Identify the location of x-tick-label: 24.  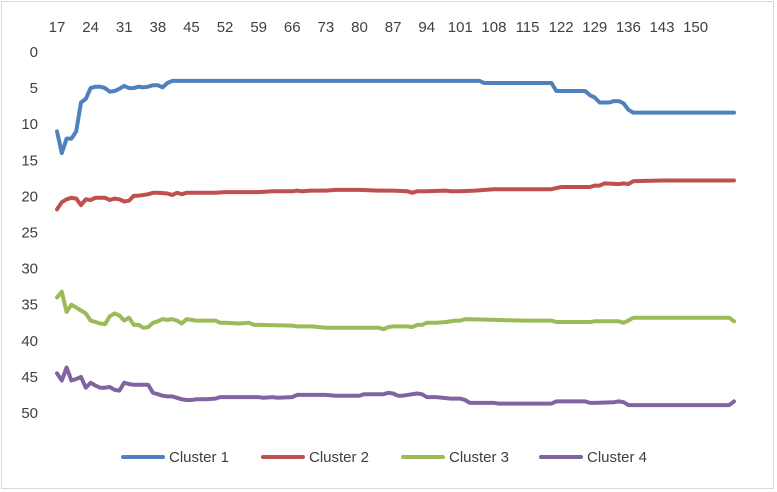
(90, 27).